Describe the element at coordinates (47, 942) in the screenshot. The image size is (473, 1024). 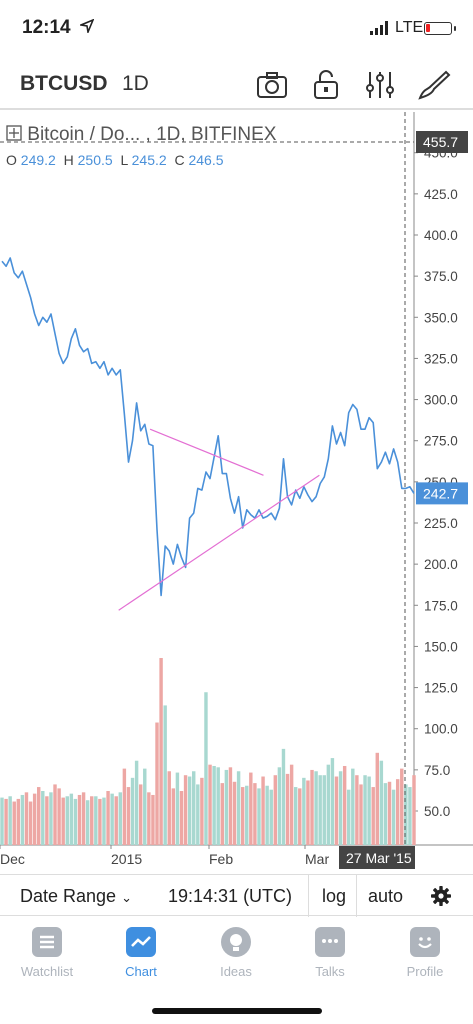
I see `watchlist-icon` at that location.